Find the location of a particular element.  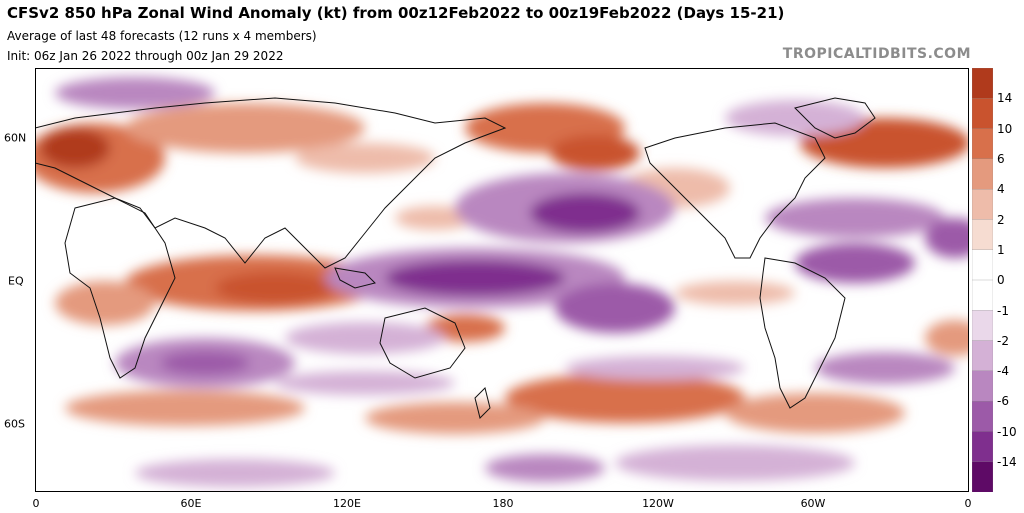

colorbar-label: -6 is located at coordinates (1003, 401).